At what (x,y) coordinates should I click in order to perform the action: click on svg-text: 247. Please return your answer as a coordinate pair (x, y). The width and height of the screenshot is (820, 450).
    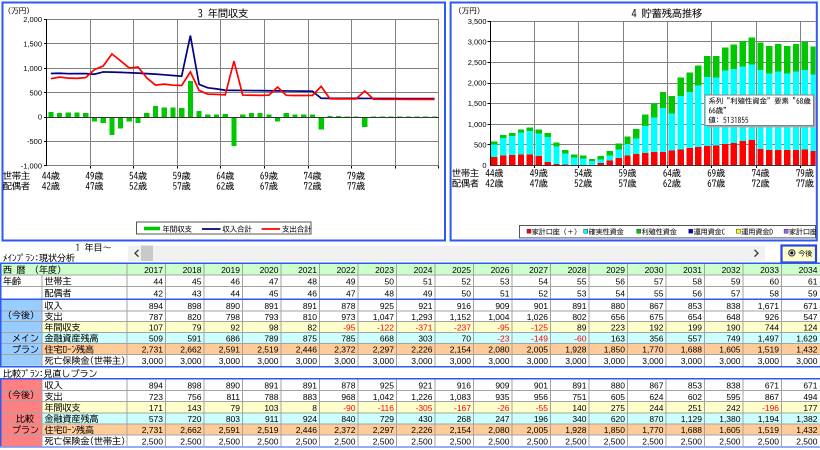
    Looking at the image, I should click on (502, 419).